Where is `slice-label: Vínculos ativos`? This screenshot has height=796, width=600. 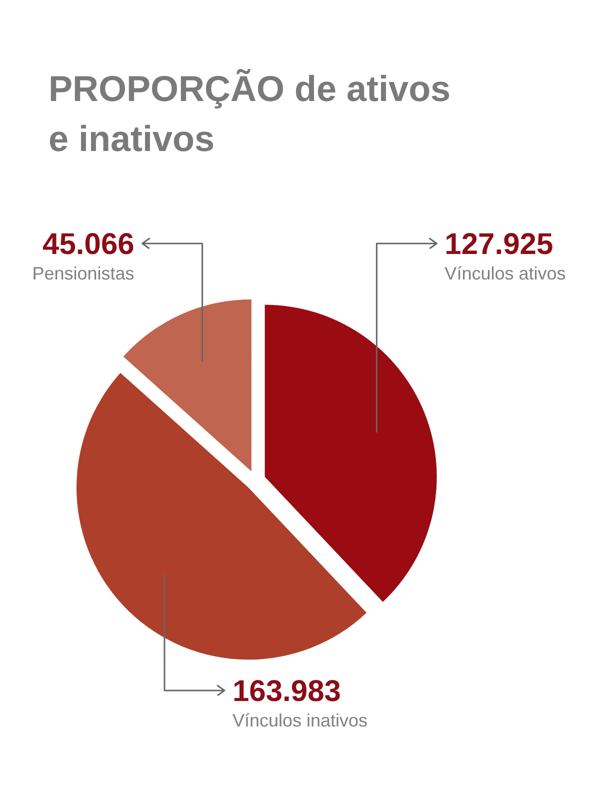
slice-label: Vínculos ativos is located at coordinates (505, 274).